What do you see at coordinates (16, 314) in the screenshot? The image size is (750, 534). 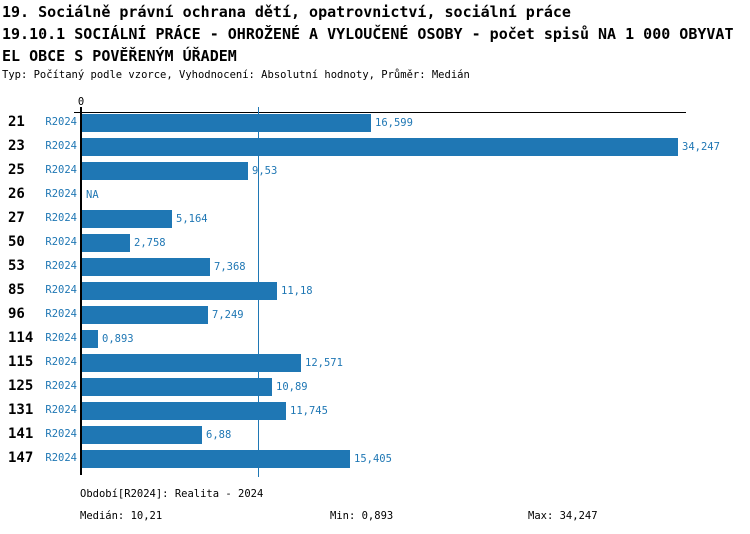 I see `row-category-label: 96` at bounding box center [16, 314].